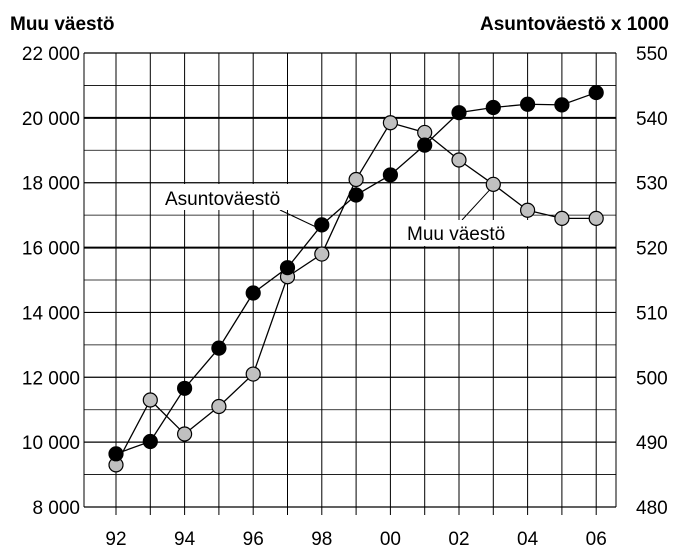 Image resolution: width=676 pixels, height=549 pixels. Describe the element at coordinates (528, 539) in the screenshot. I see `x-tick-label: 04` at that location.